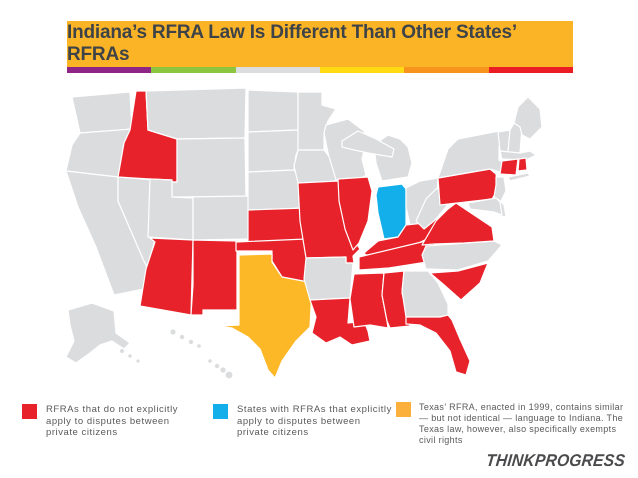  Describe the element at coordinates (518, 155) in the screenshot. I see `state-MA` at that location.